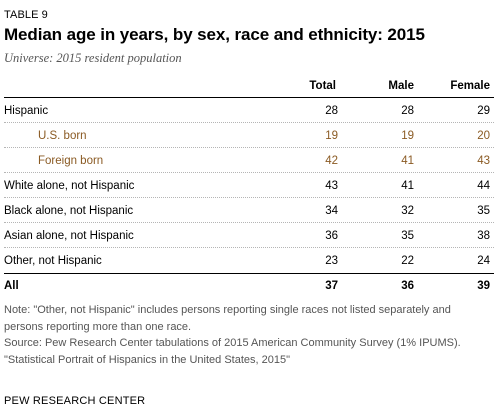  Describe the element at coordinates (407, 286) in the screenshot. I see `cell-male: 36` at that location.